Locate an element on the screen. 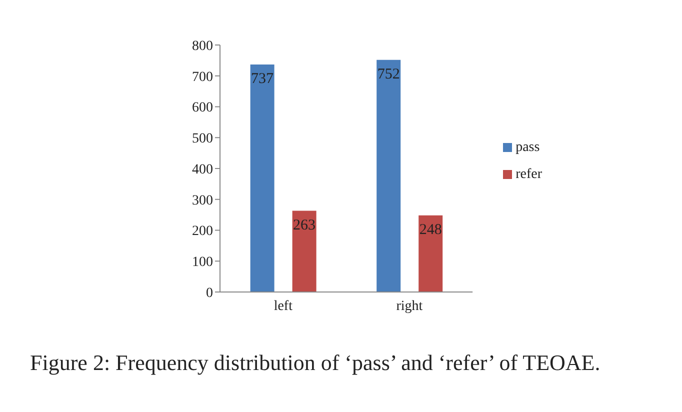  data-label: 263 is located at coordinates (304, 225).